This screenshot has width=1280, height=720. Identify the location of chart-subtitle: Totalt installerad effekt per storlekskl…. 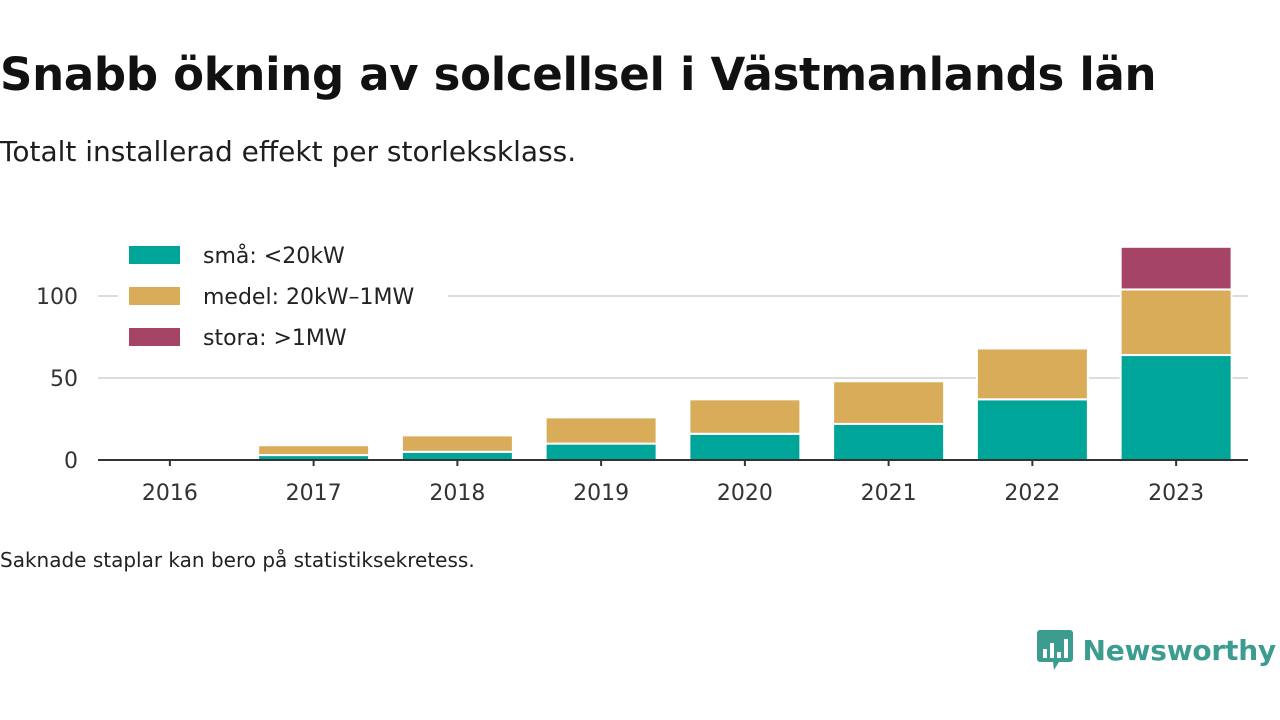
(288, 151).